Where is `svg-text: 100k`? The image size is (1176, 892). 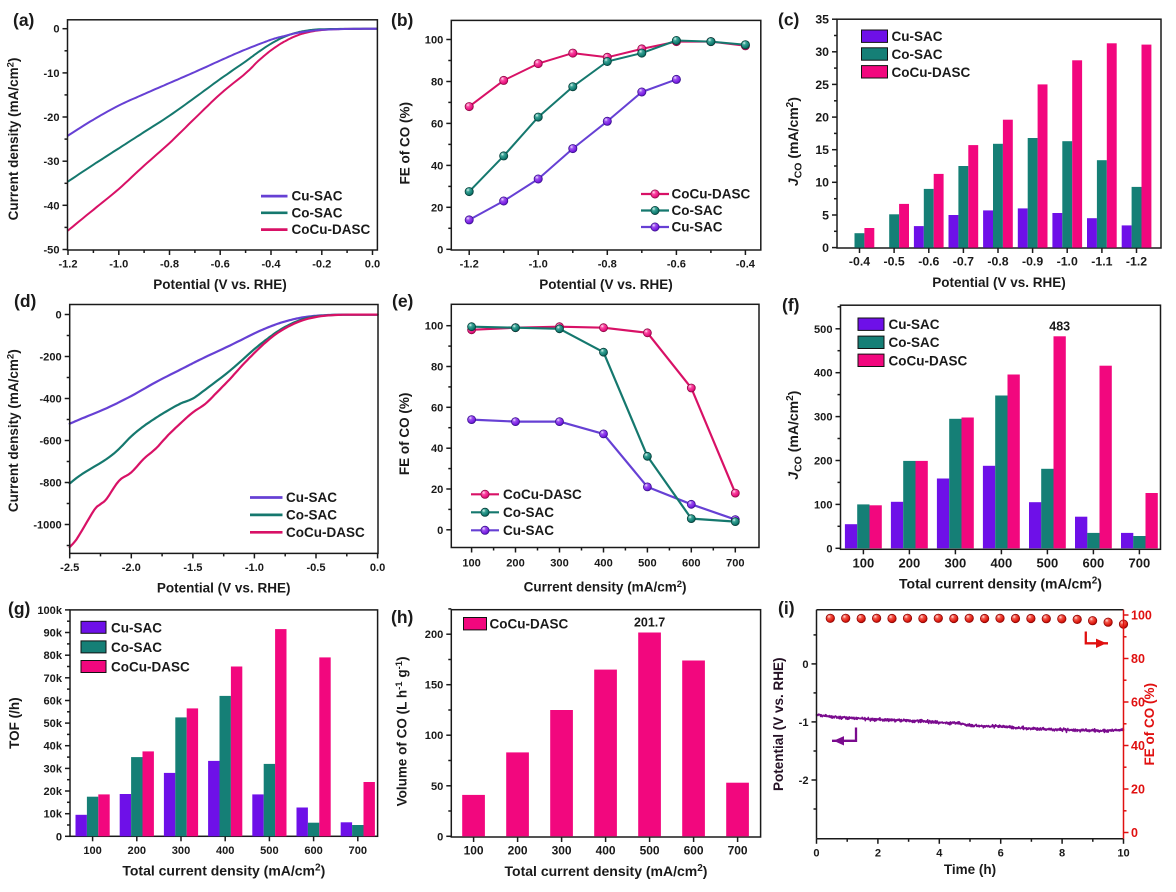
svg-text: 100k is located at coordinates (50, 611).